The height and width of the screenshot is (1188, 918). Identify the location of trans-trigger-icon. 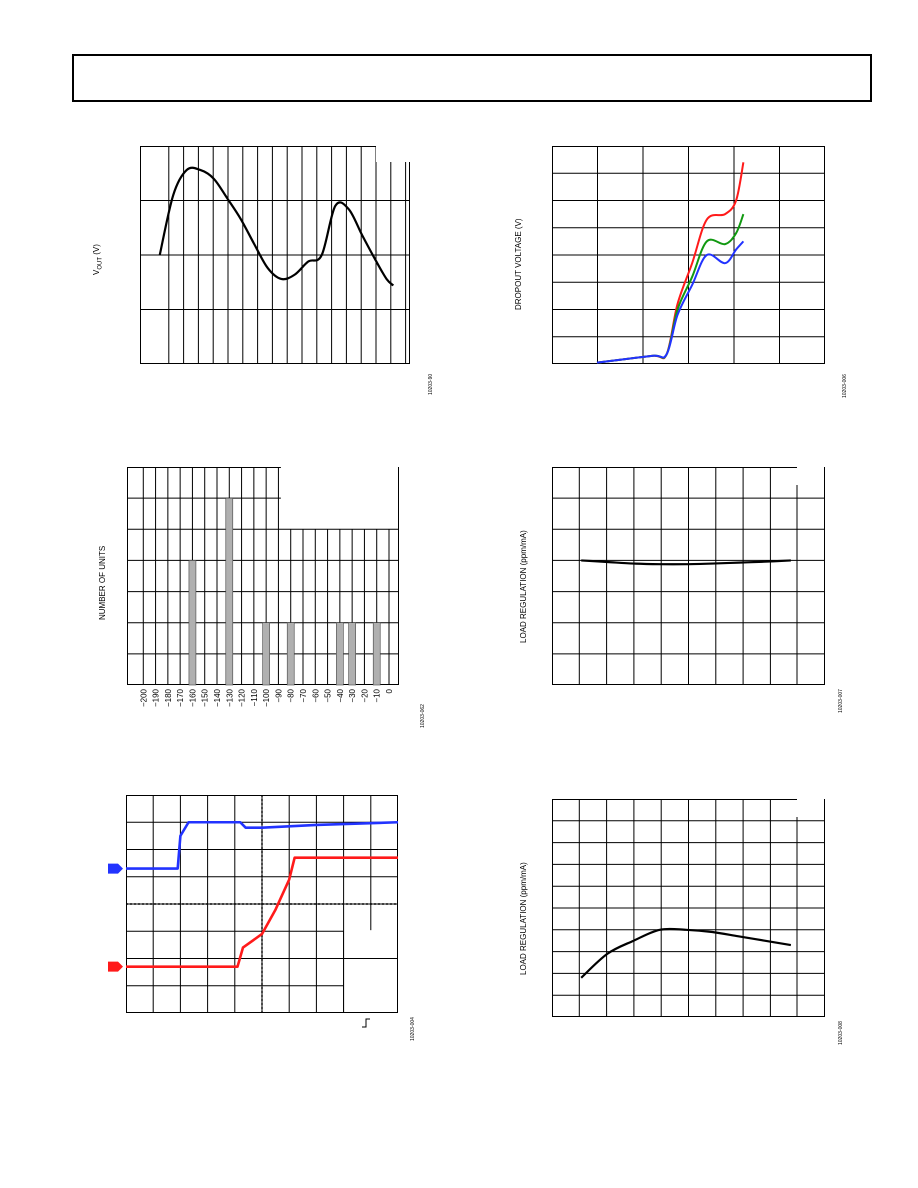
(366, 1023).